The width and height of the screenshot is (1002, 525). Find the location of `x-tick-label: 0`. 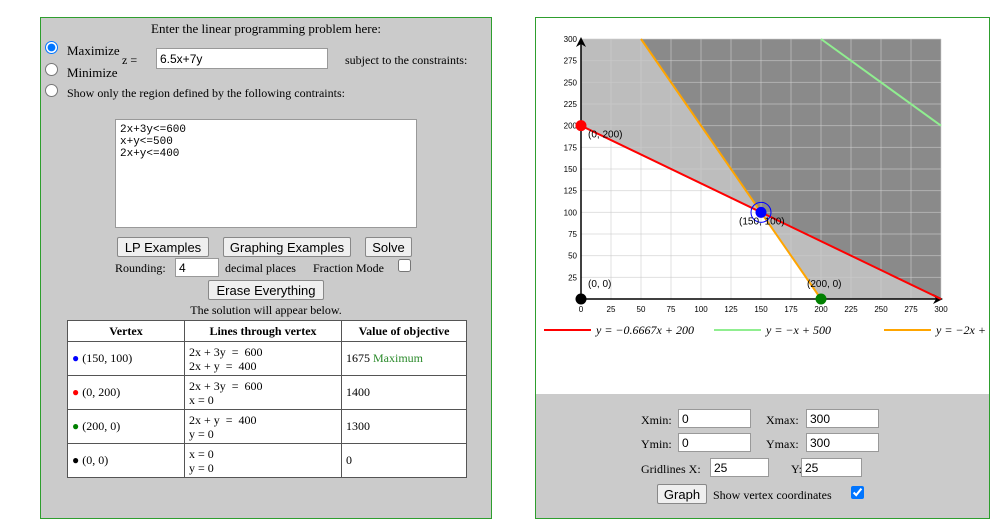

x-tick-label: 0 is located at coordinates (581, 309).